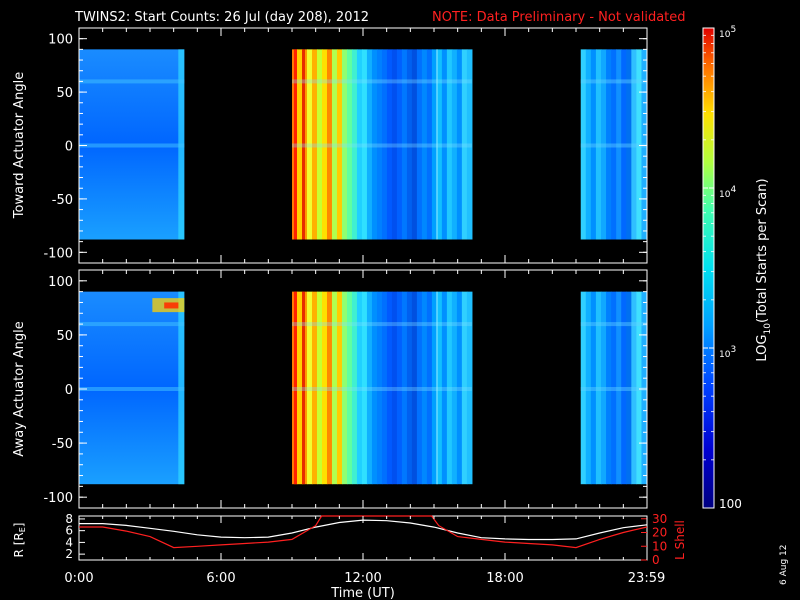  Describe the element at coordinates (58, 498) in the screenshot. I see `away-ytick-label: -100` at that location.